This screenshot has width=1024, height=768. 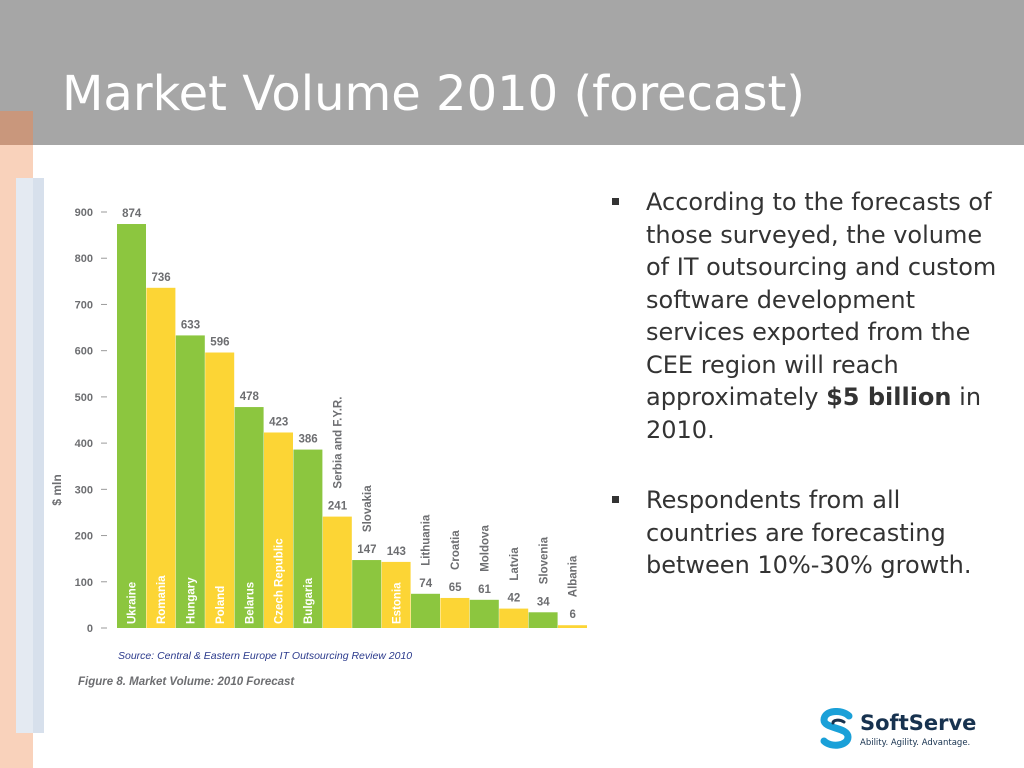 I want to click on logo-tagline: Ability. Agility. Advantage., so click(x=915, y=743).